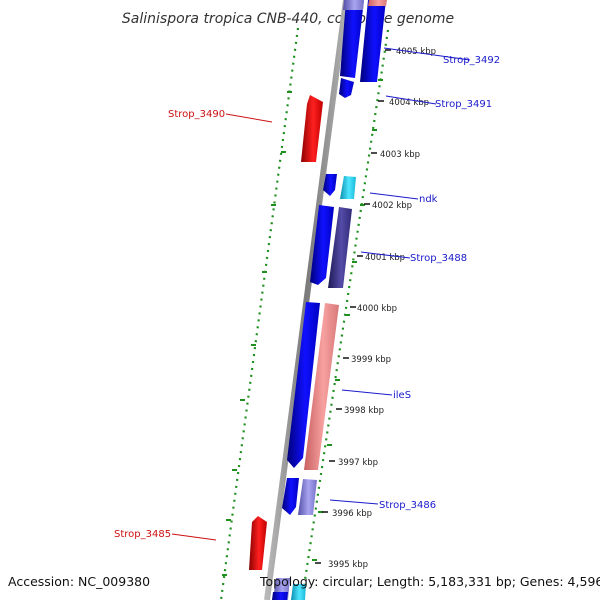  What do you see at coordinates (303, 385) in the screenshot?
I see `gene-iles-forward` at bounding box center [303, 385].